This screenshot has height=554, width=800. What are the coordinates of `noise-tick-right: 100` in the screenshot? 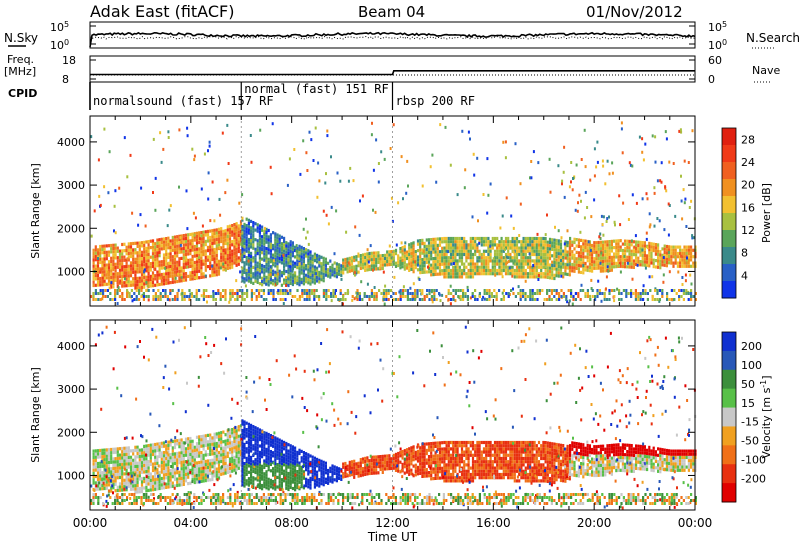 It's located at (717, 45).